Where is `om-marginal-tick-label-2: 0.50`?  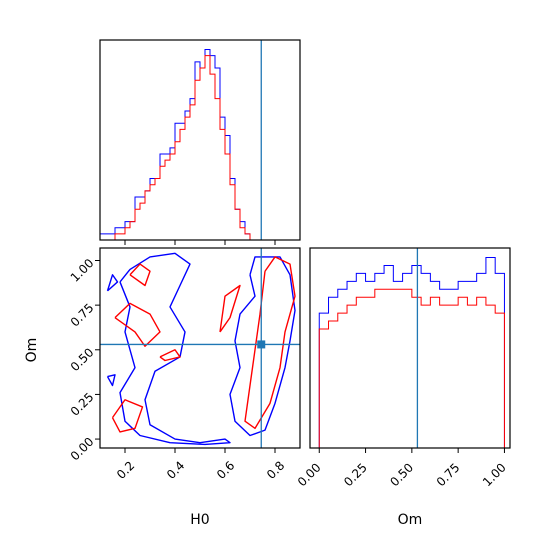
om-marginal-tick-label-2: 0.50 is located at coordinates (401, 474).